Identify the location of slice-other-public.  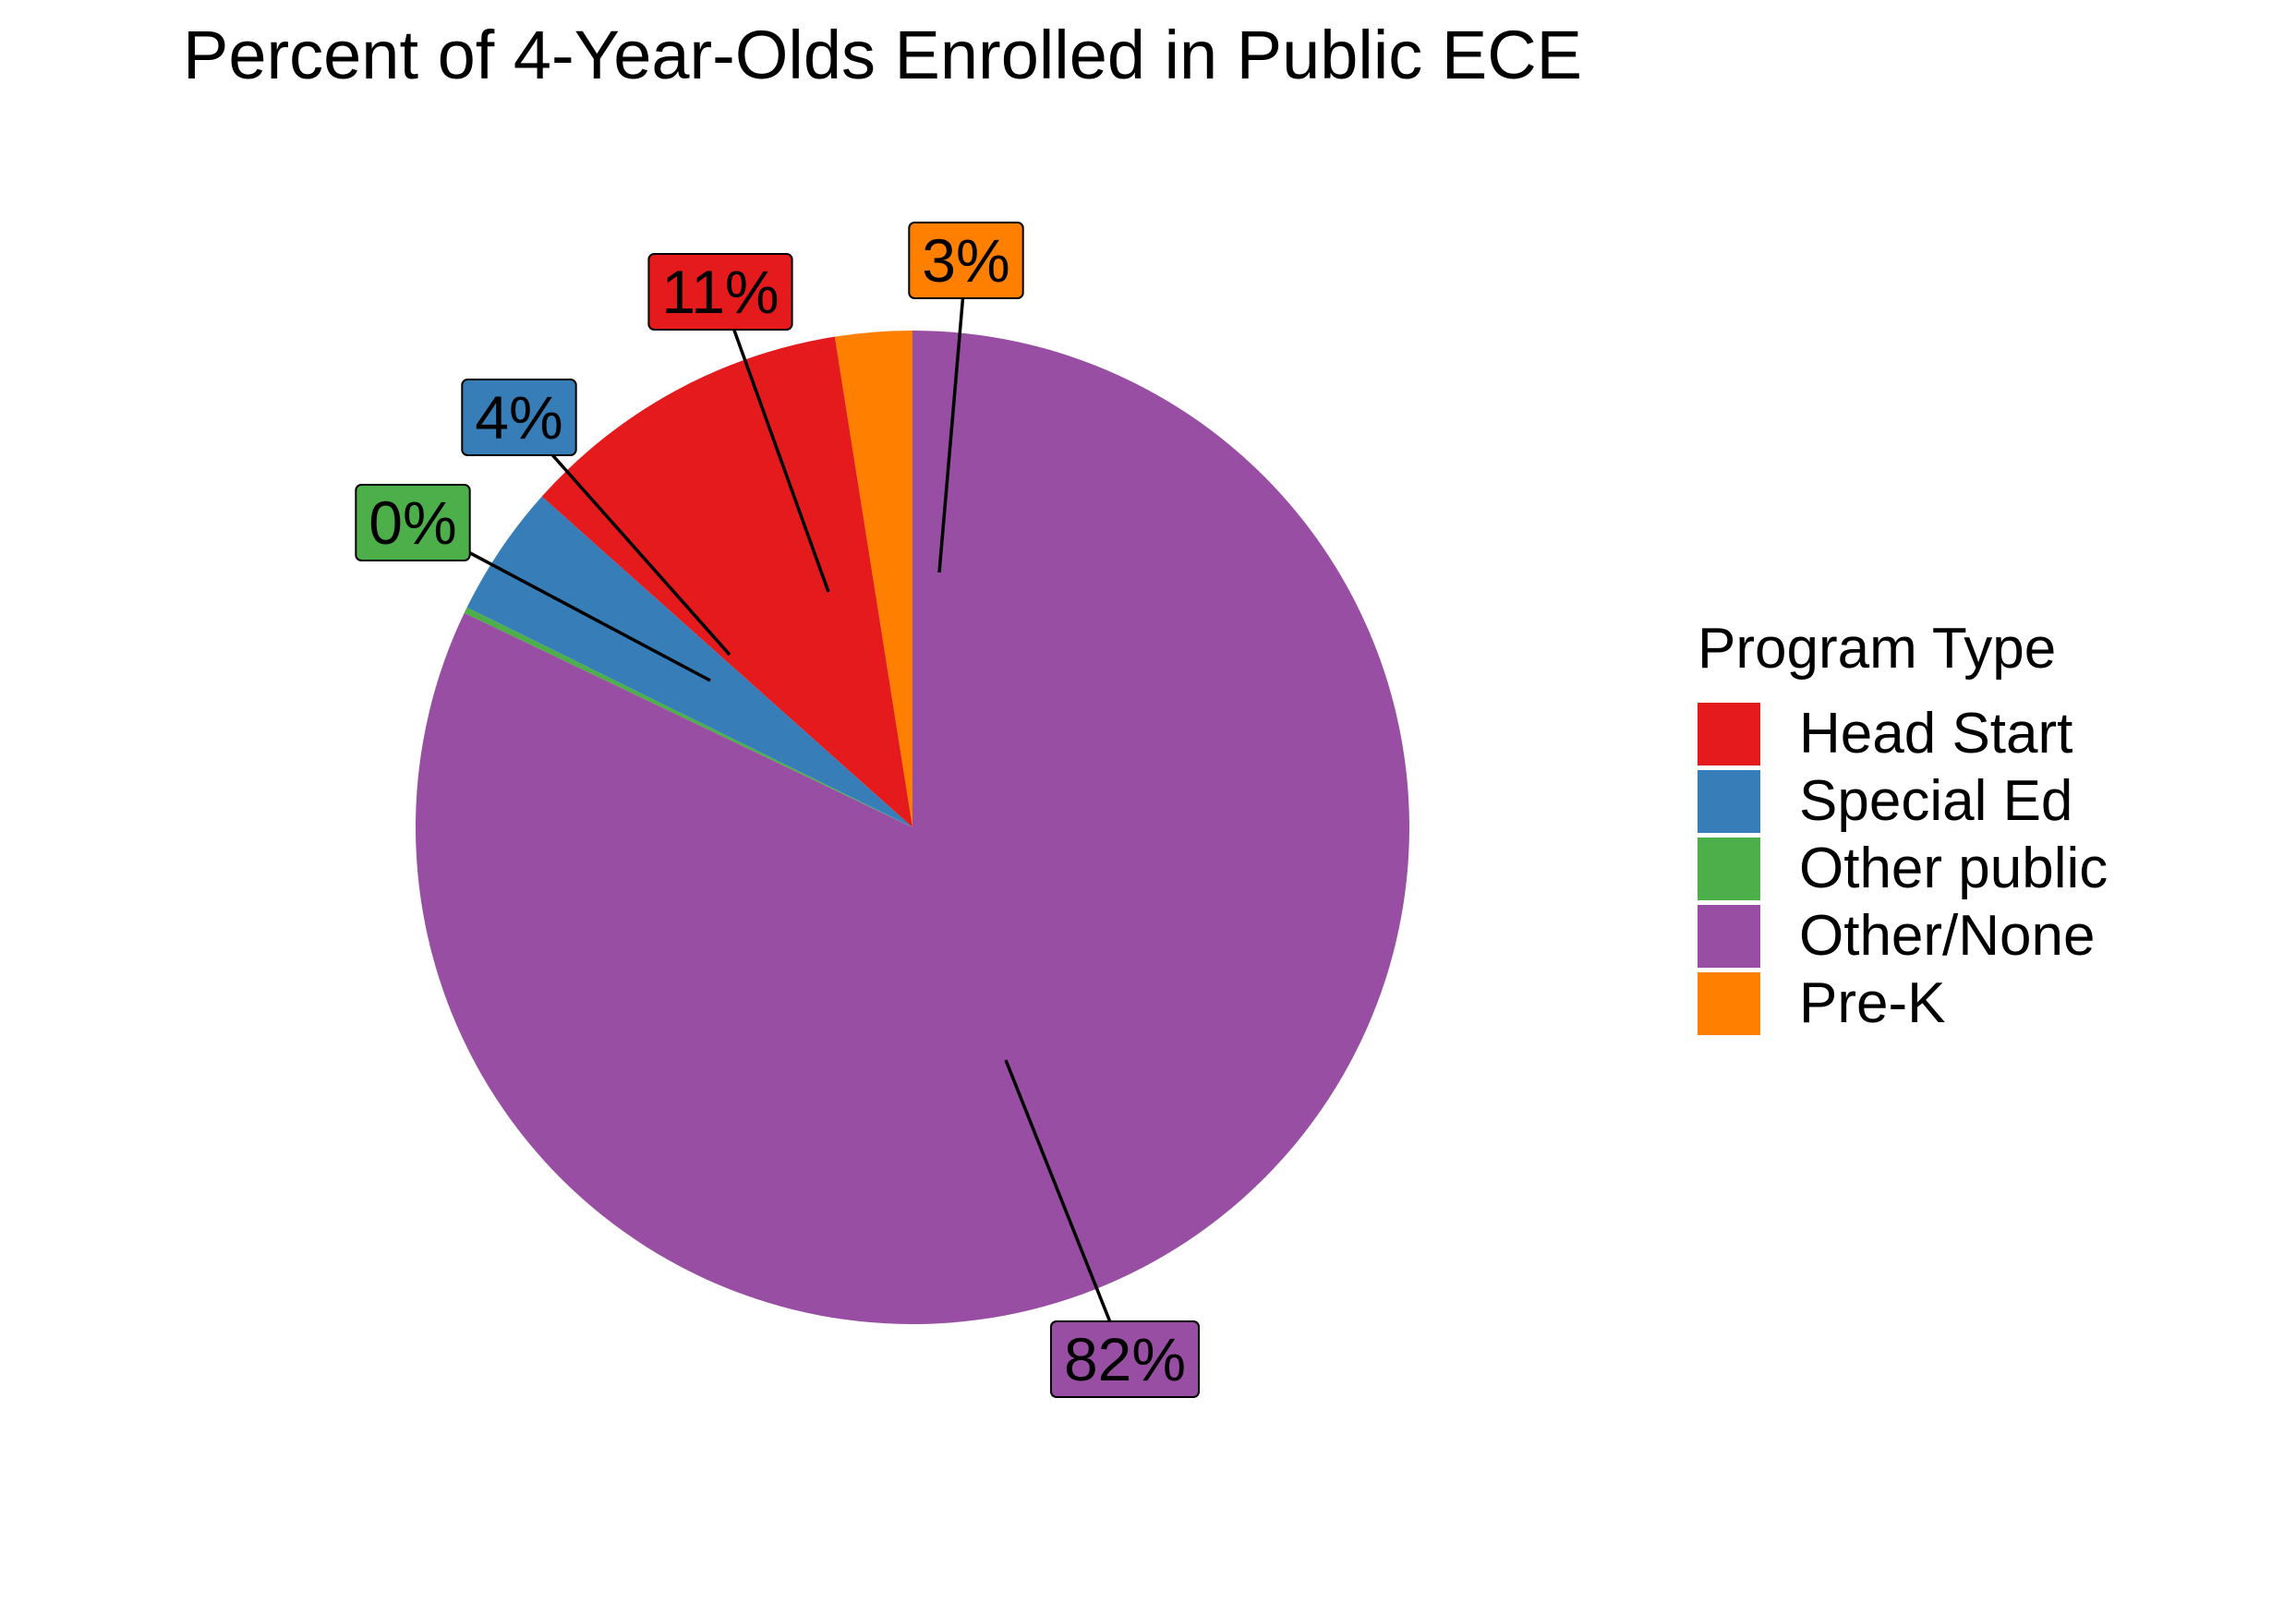
(688, 717).